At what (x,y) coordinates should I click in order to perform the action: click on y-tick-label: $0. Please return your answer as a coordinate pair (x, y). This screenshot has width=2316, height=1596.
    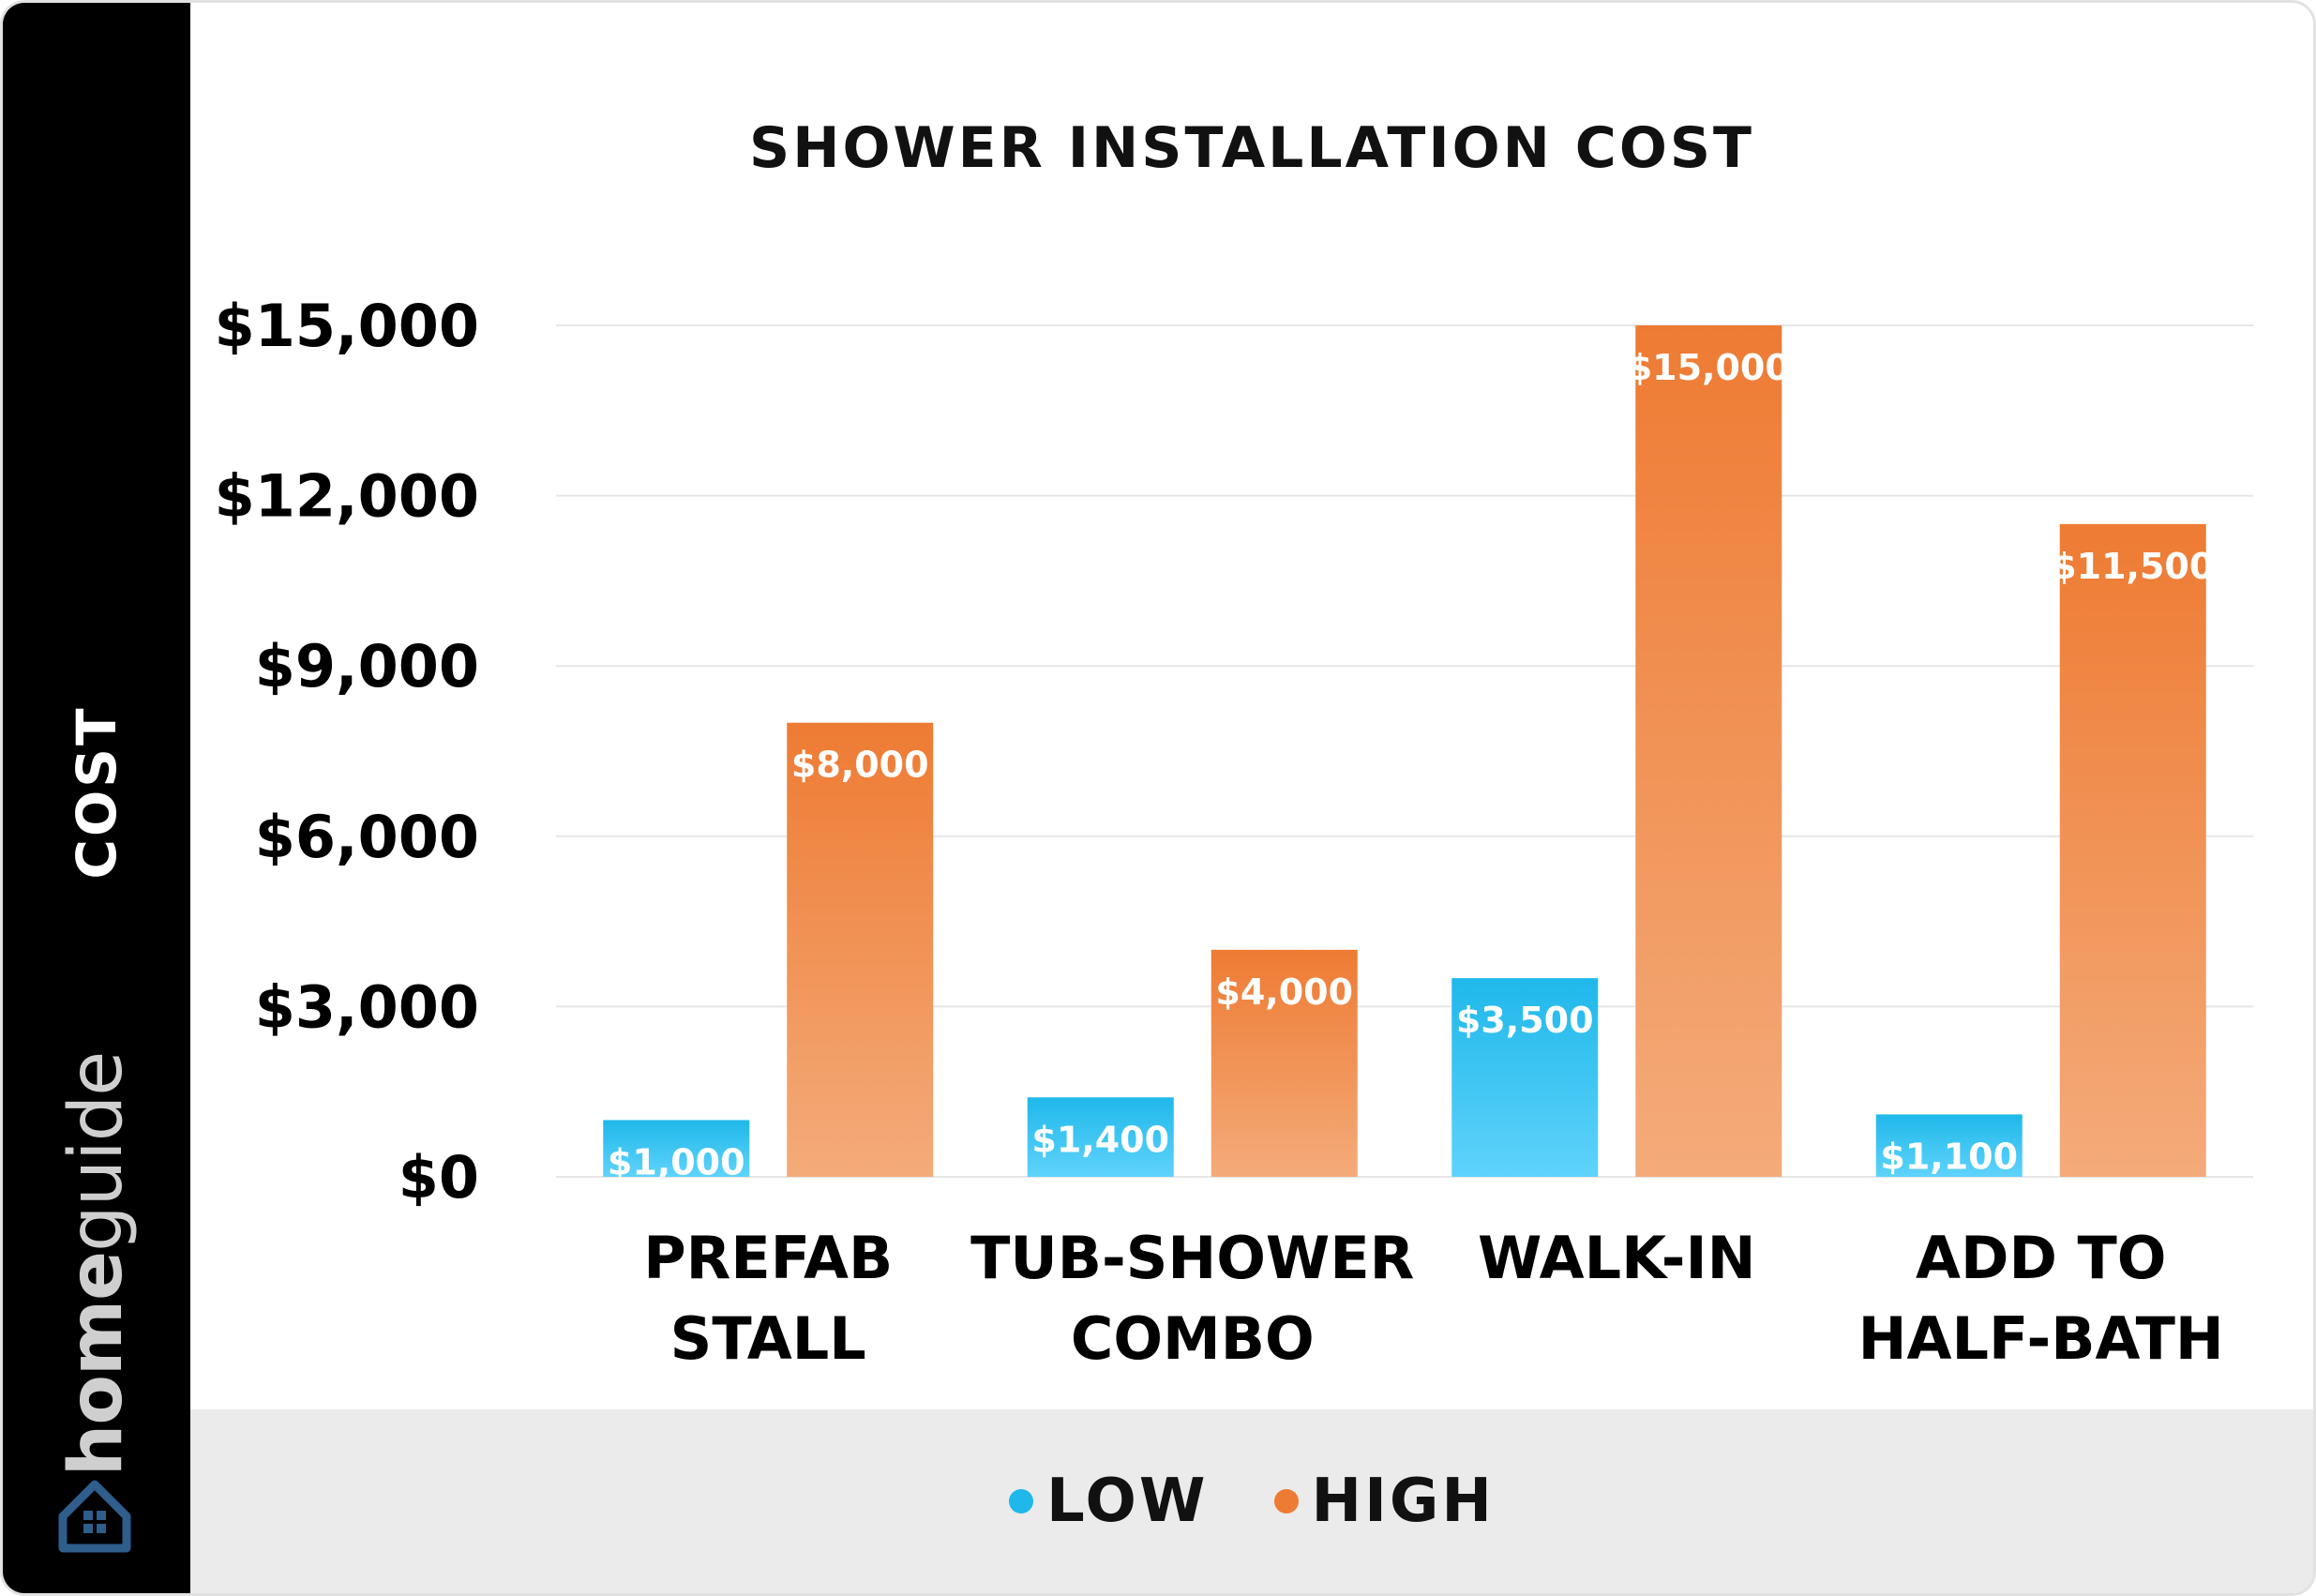
    Looking at the image, I should click on (439, 1178).